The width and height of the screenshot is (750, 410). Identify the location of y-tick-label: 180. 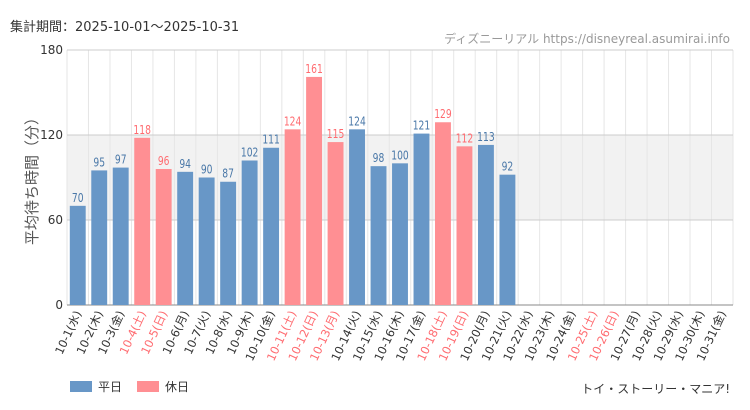
(51, 50).